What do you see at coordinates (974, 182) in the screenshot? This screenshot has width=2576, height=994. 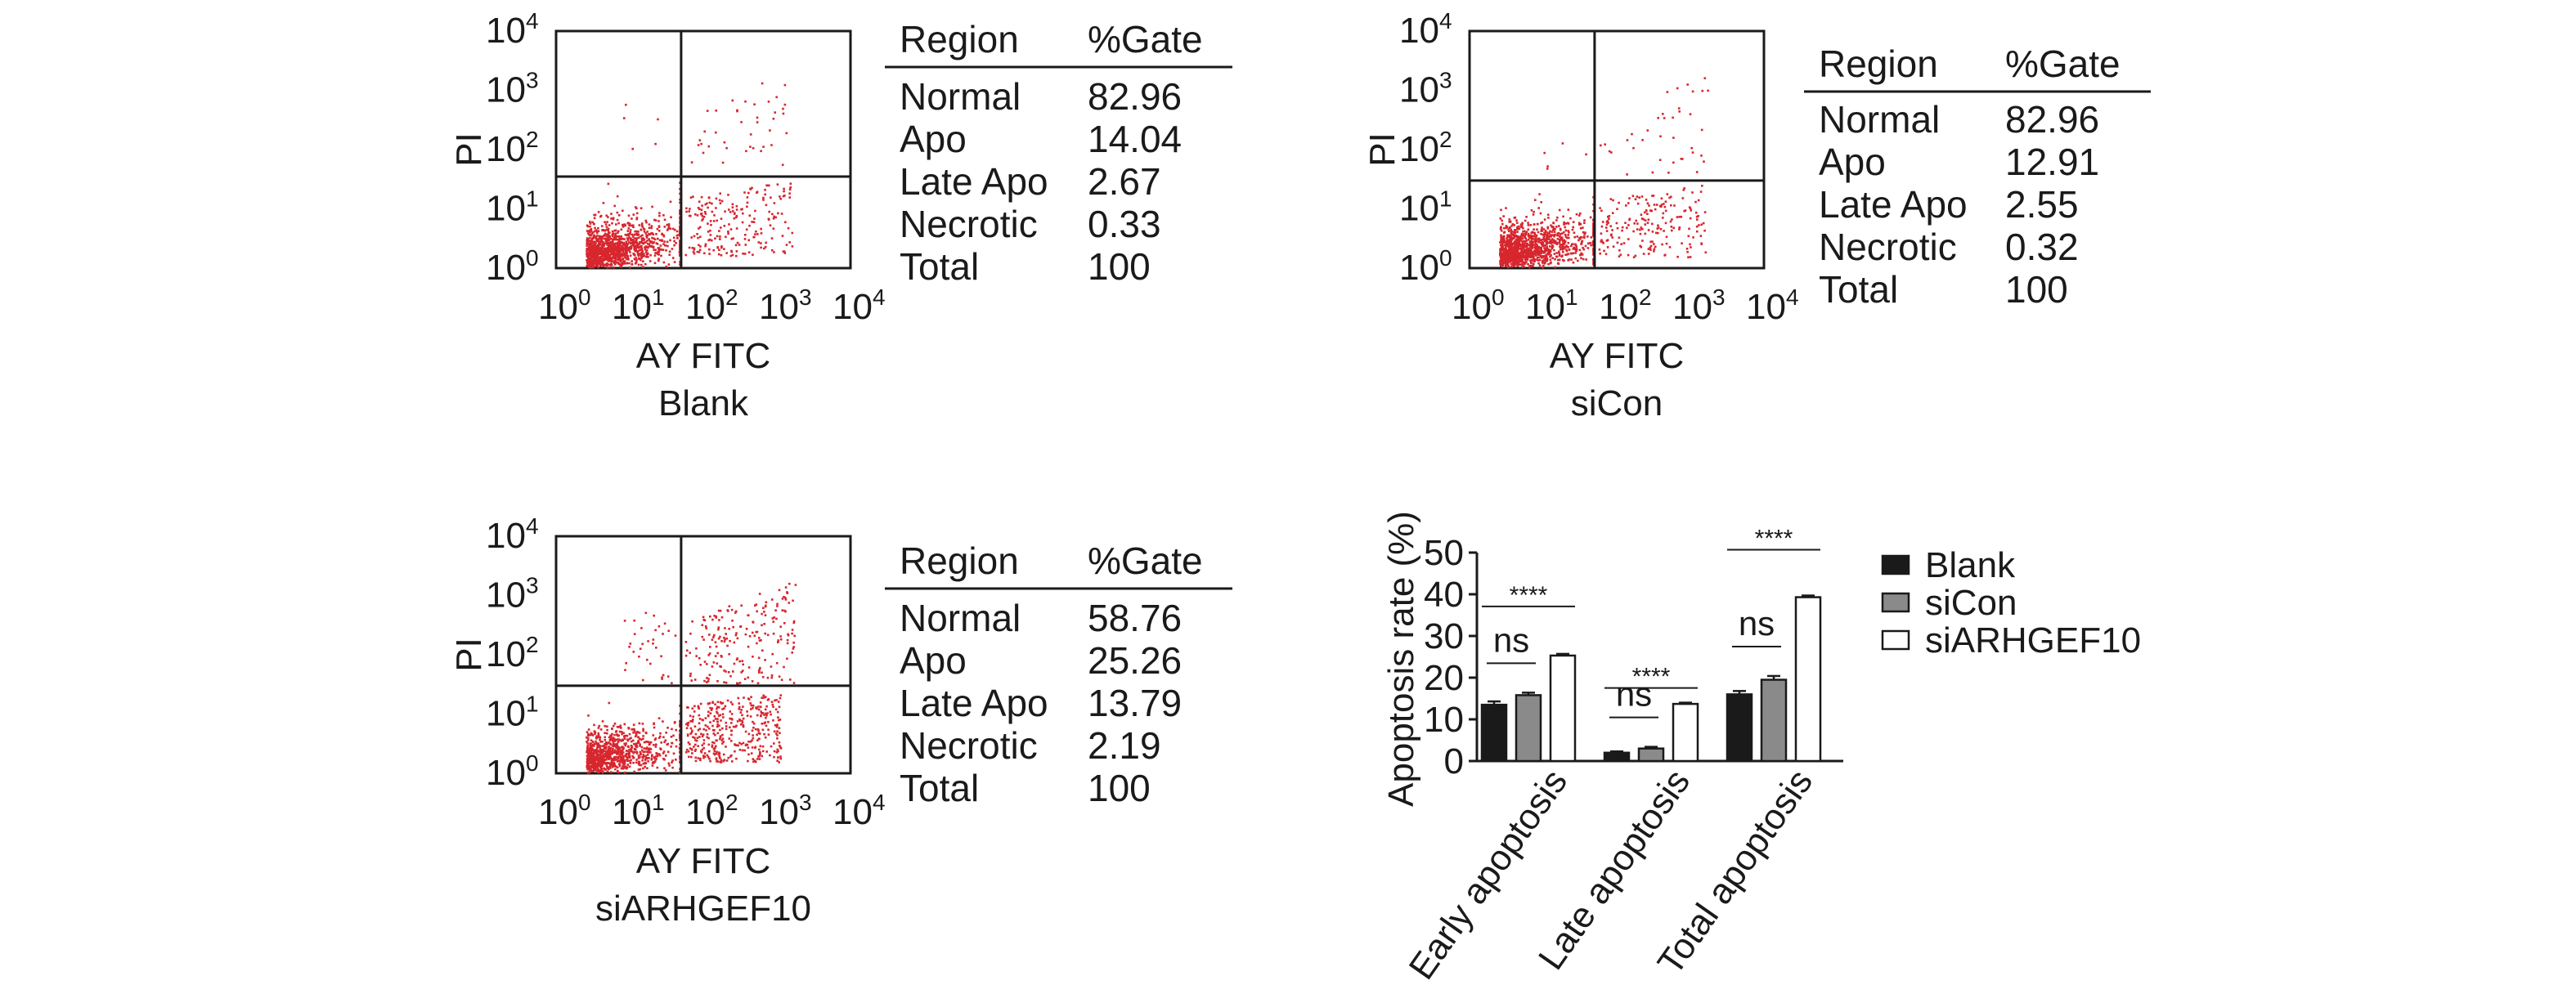 I see `table-row-label: Late Apo` at bounding box center [974, 182].